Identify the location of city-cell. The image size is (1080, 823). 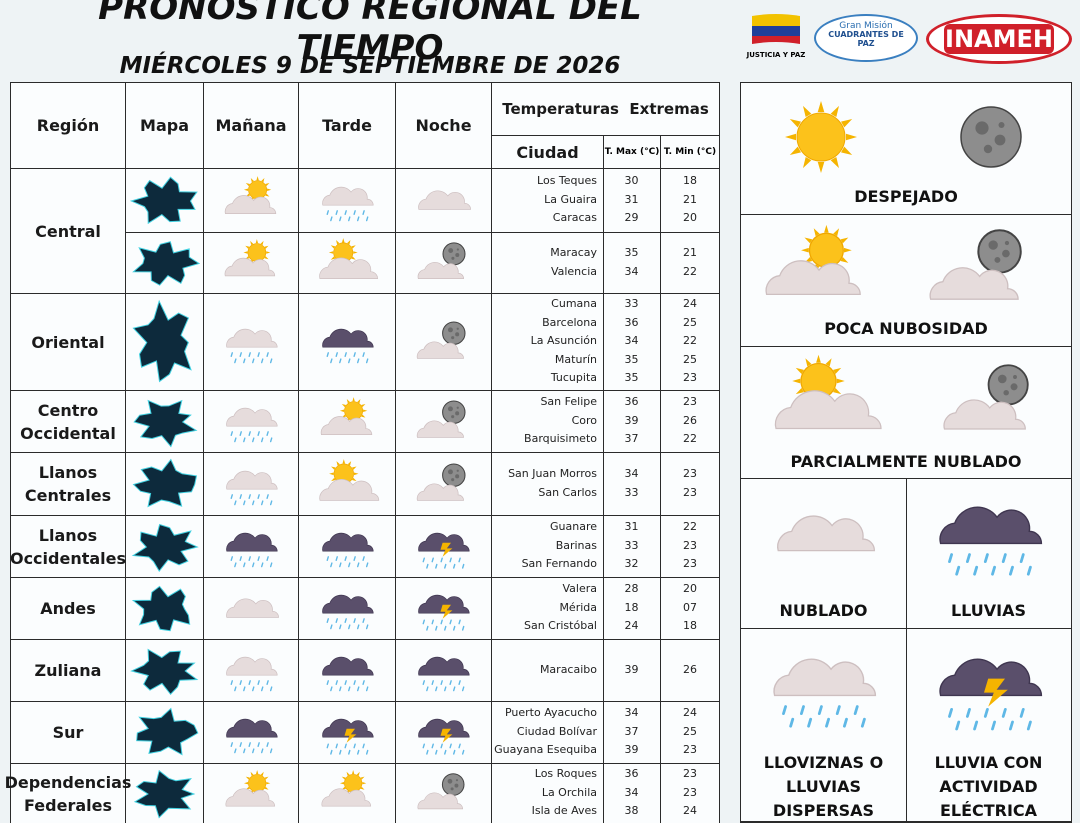
(547, 793).